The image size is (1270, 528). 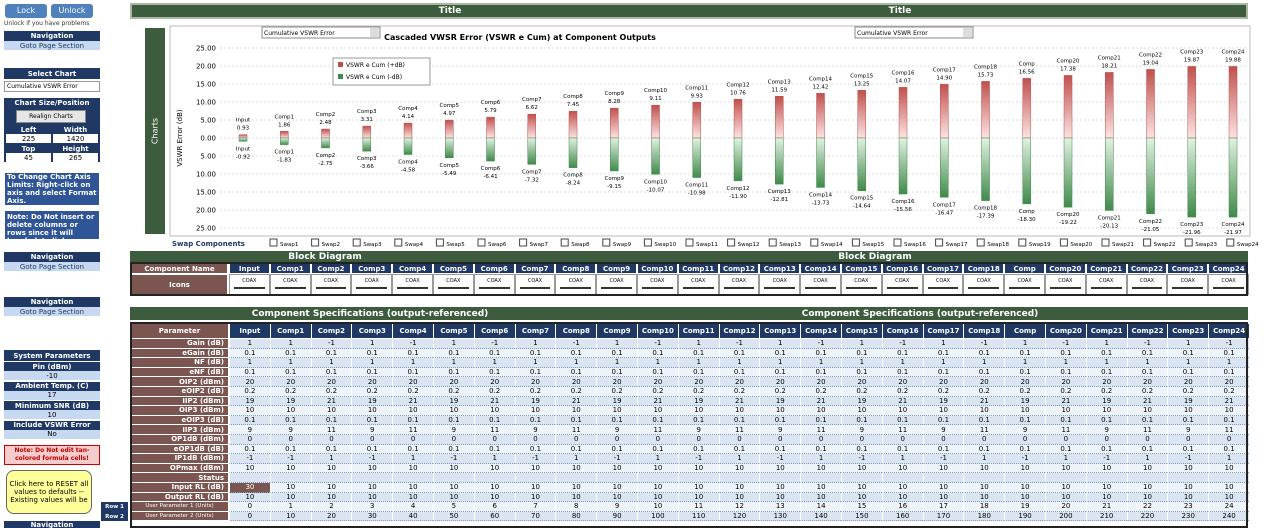 I want to click on spec-cell: 2, so click(x=331, y=507).